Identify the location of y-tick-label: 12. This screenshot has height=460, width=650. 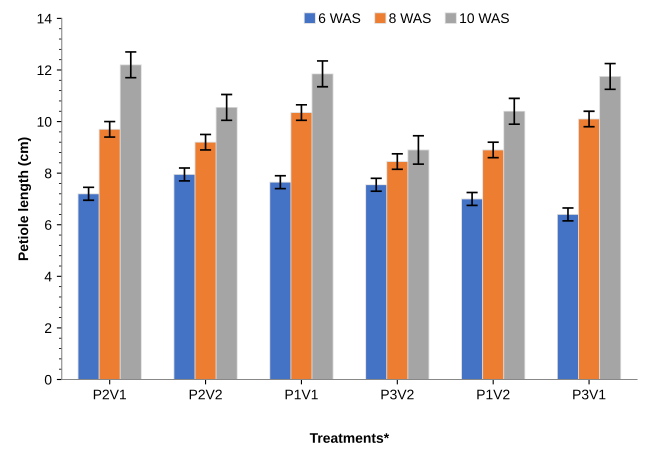
(45, 70).